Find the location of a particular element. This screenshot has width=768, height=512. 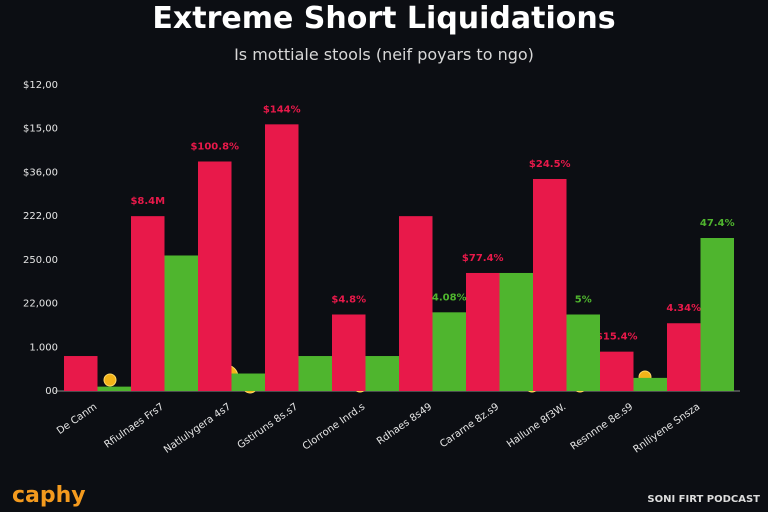

value-label: $144% is located at coordinates (282, 109).